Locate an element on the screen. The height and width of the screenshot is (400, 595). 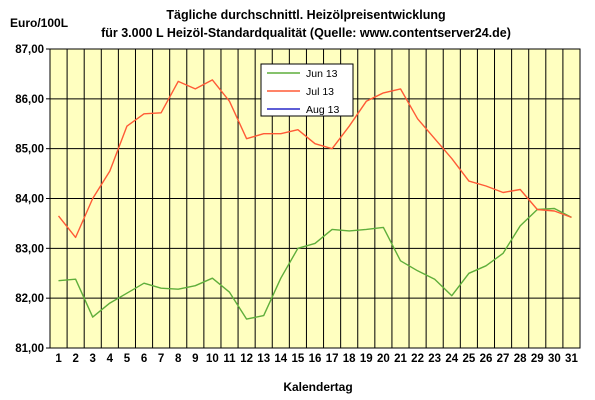
x-tick-label: 11 is located at coordinates (229, 359).